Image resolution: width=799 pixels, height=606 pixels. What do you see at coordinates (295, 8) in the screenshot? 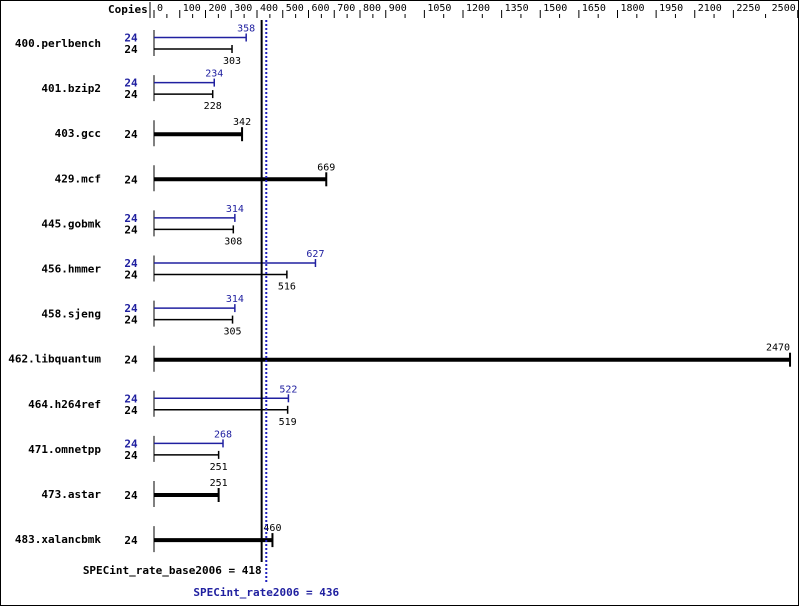
I see `x-tick-label: 500` at bounding box center [295, 8].